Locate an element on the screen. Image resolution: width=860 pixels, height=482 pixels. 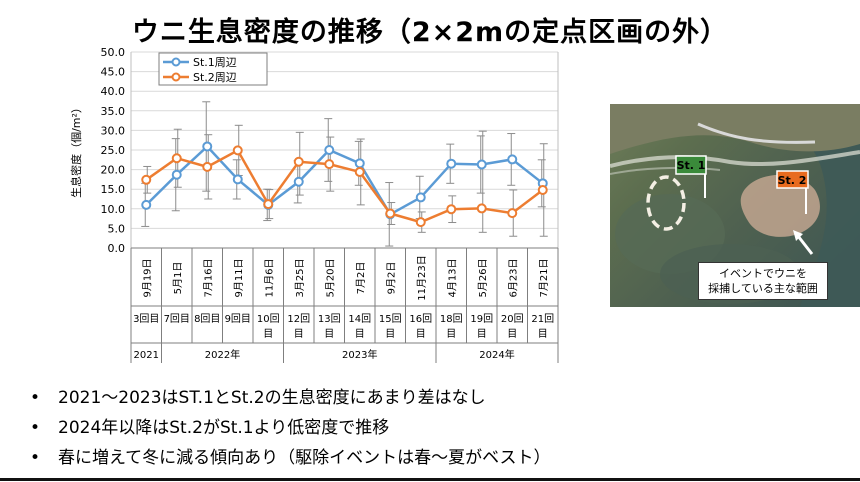
capture-area-callout: イベントでウニを 採捕している主な範囲 is located at coordinates (763, 281).